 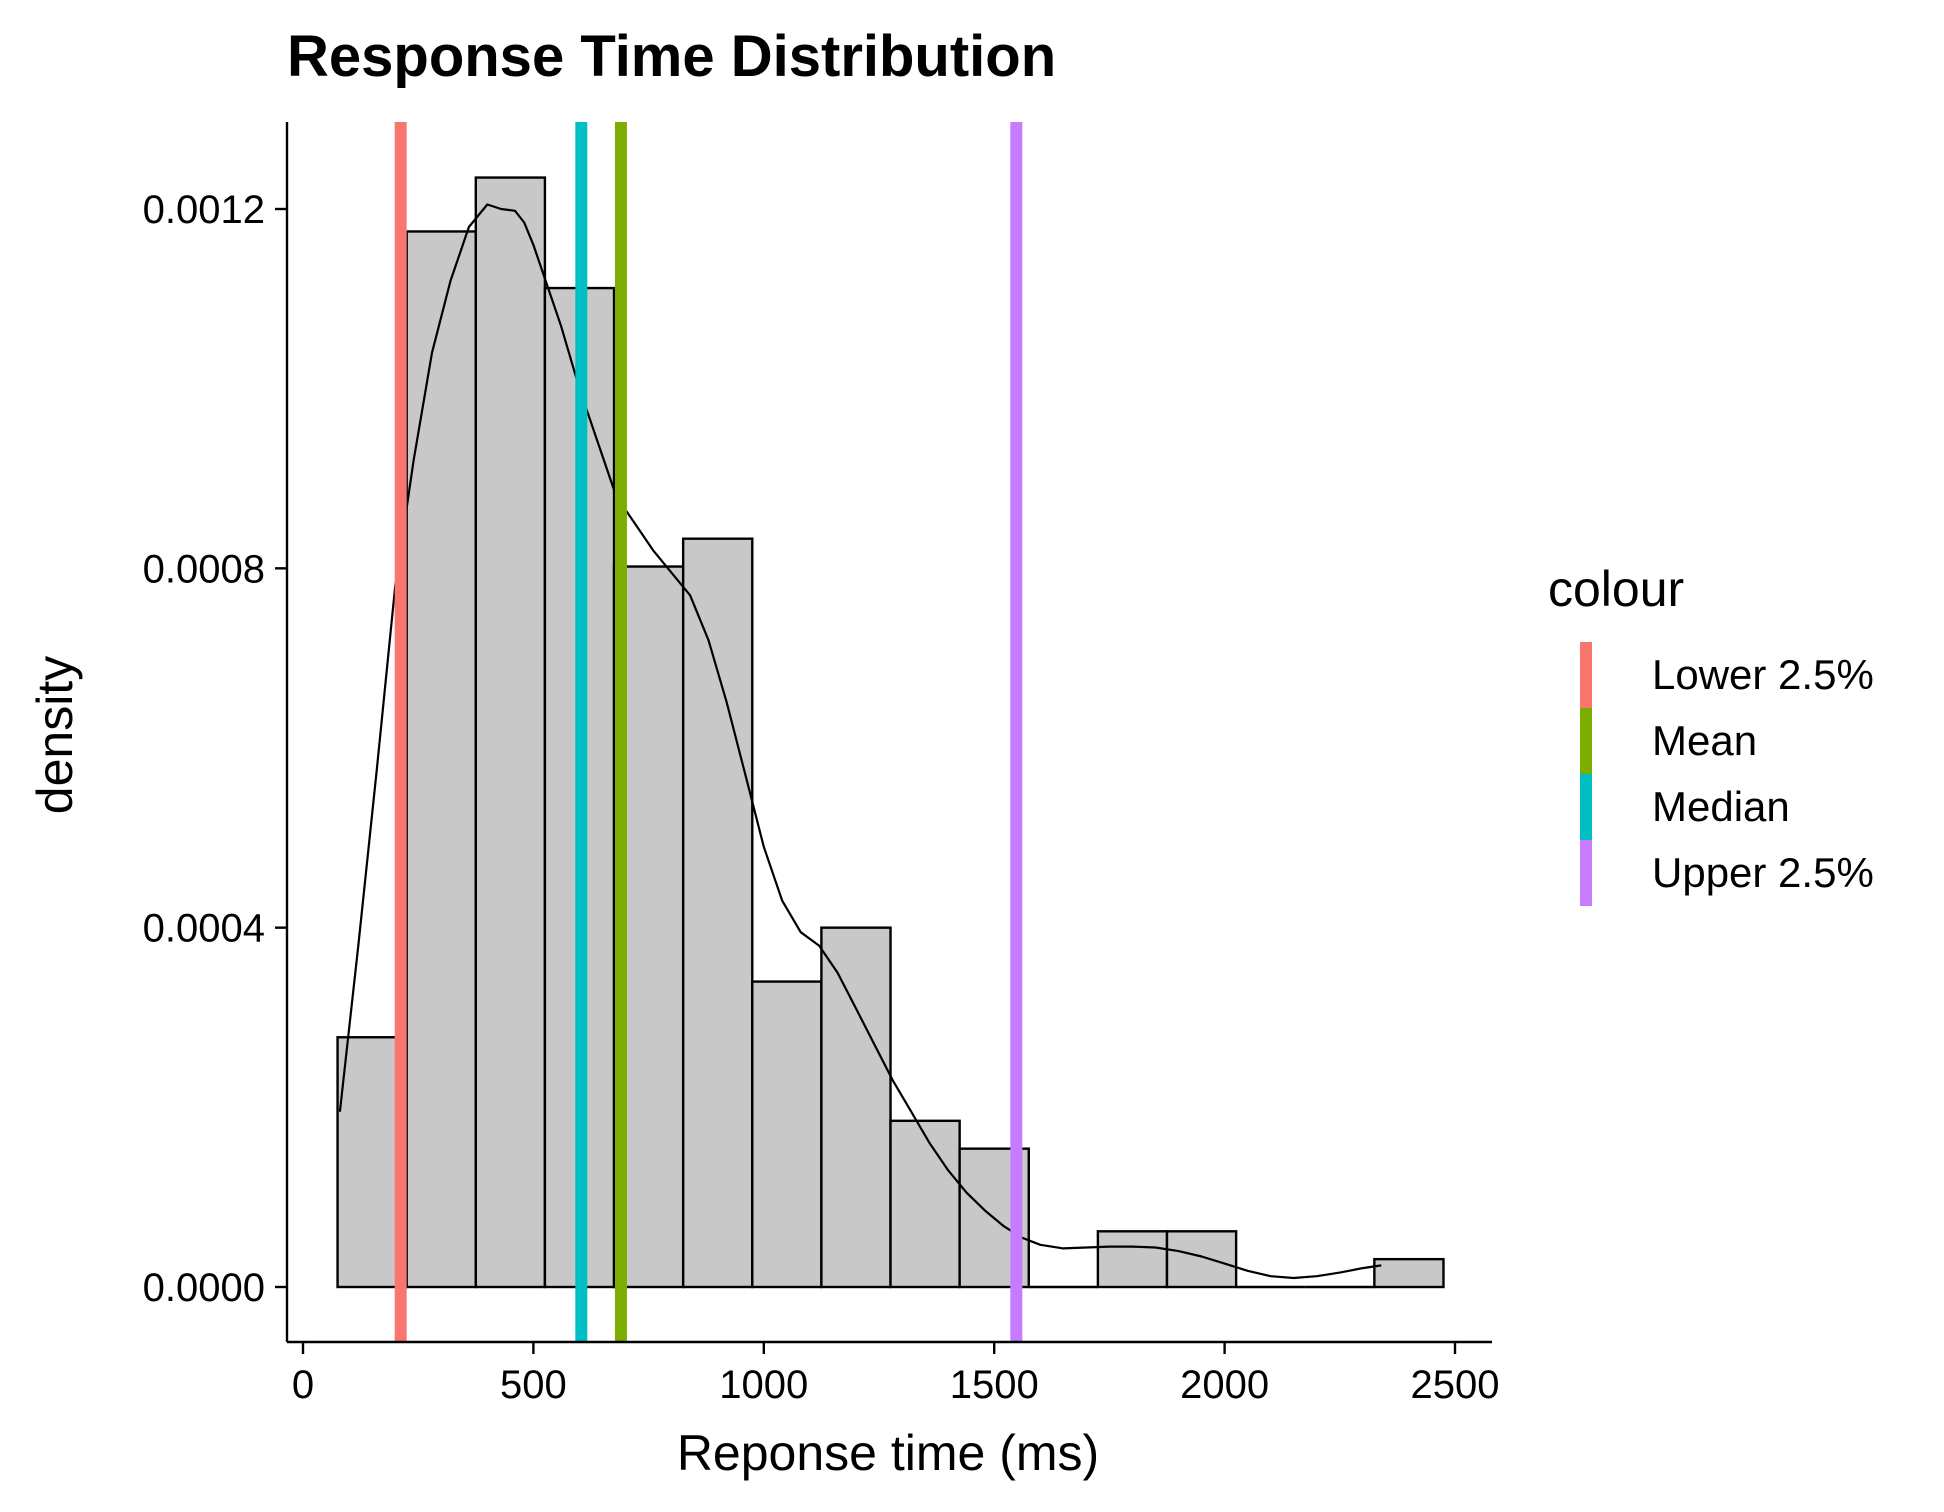 I want to click on y-tick-label: 0.0000, so click(x=204, y=1288).